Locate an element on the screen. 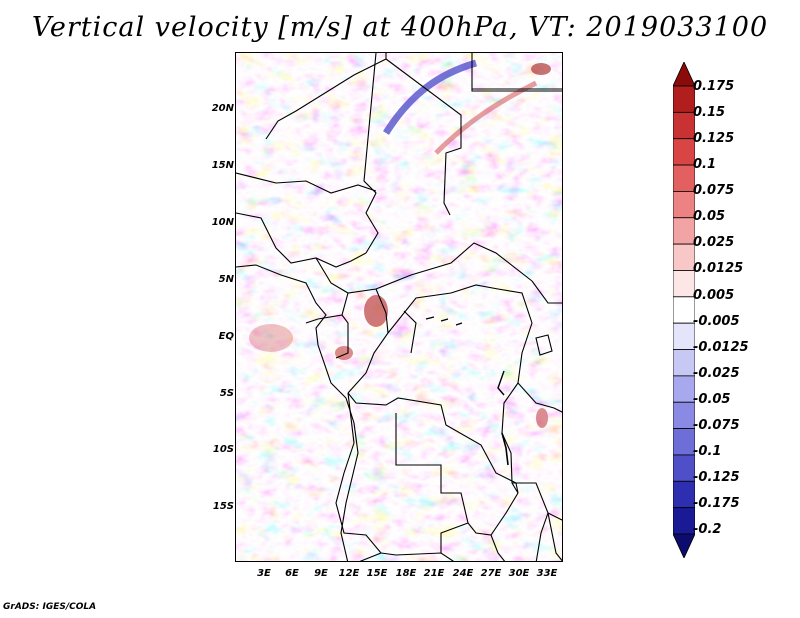 Image resolution: width=800 pixels, height=618 pixels. lon-tick-24e: 24E is located at coordinates (463, 573).